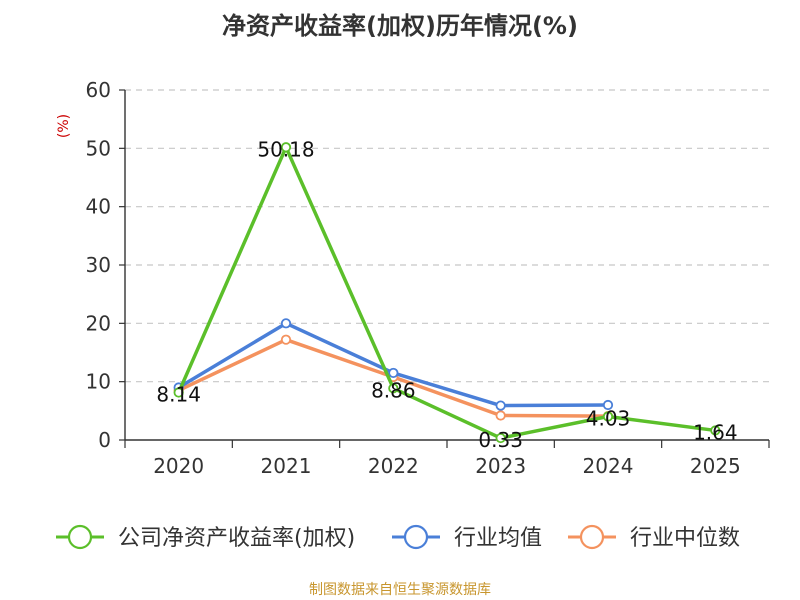  Describe the element at coordinates (286, 466) in the screenshot. I see `x-tick-label: 2021` at that location.